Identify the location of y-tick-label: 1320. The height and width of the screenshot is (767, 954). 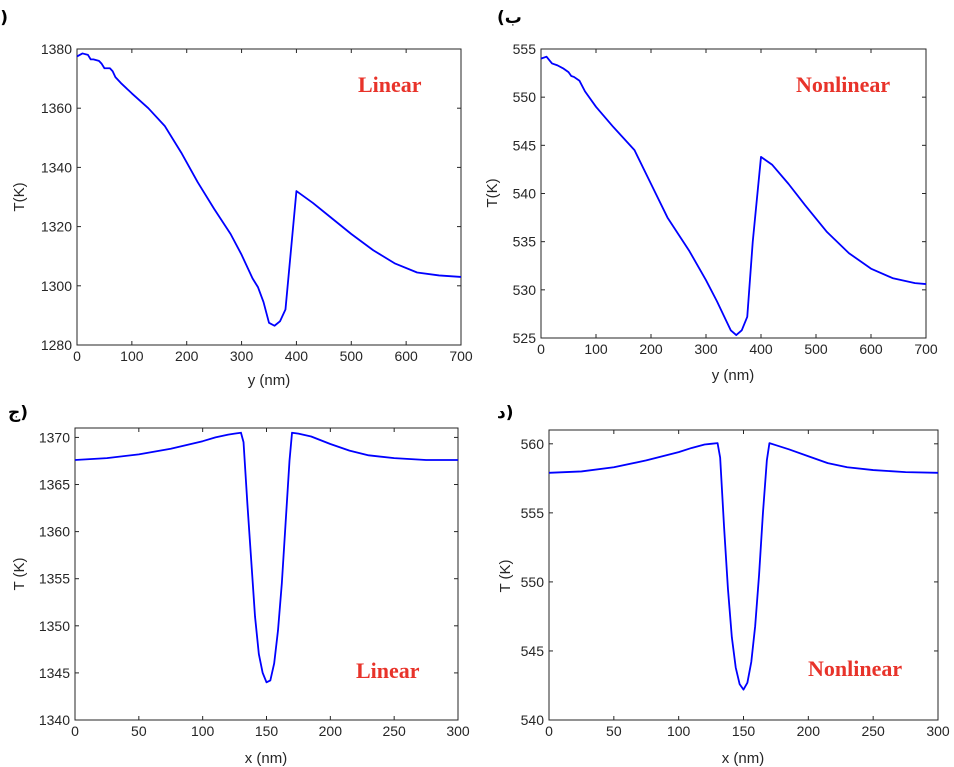
(56, 227).